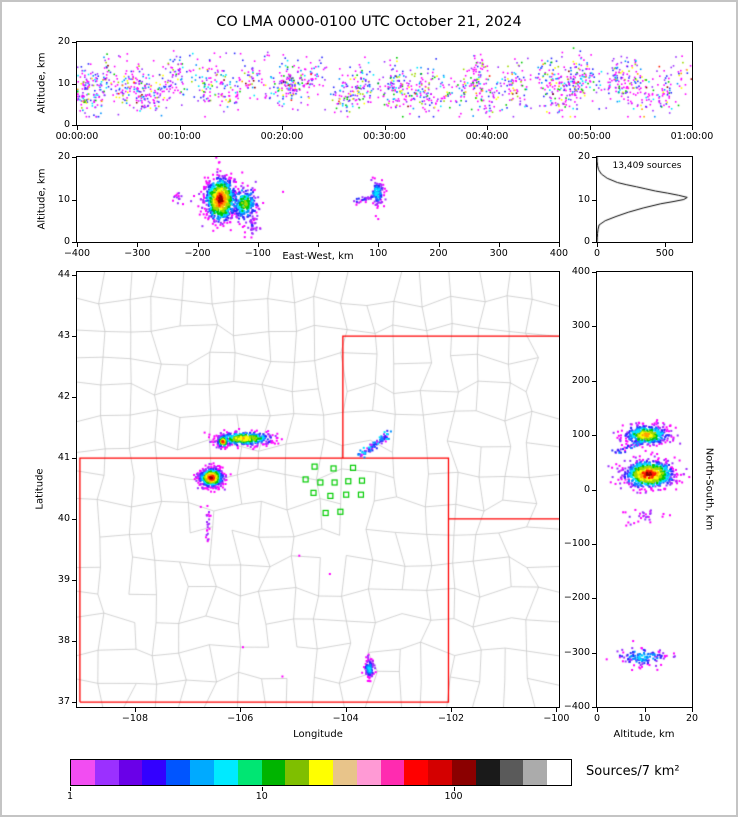 The width and height of the screenshot is (738, 817). Describe the element at coordinates (633, 771) in the screenshot. I see `colorbar-title: Sources/7 km²` at that location.